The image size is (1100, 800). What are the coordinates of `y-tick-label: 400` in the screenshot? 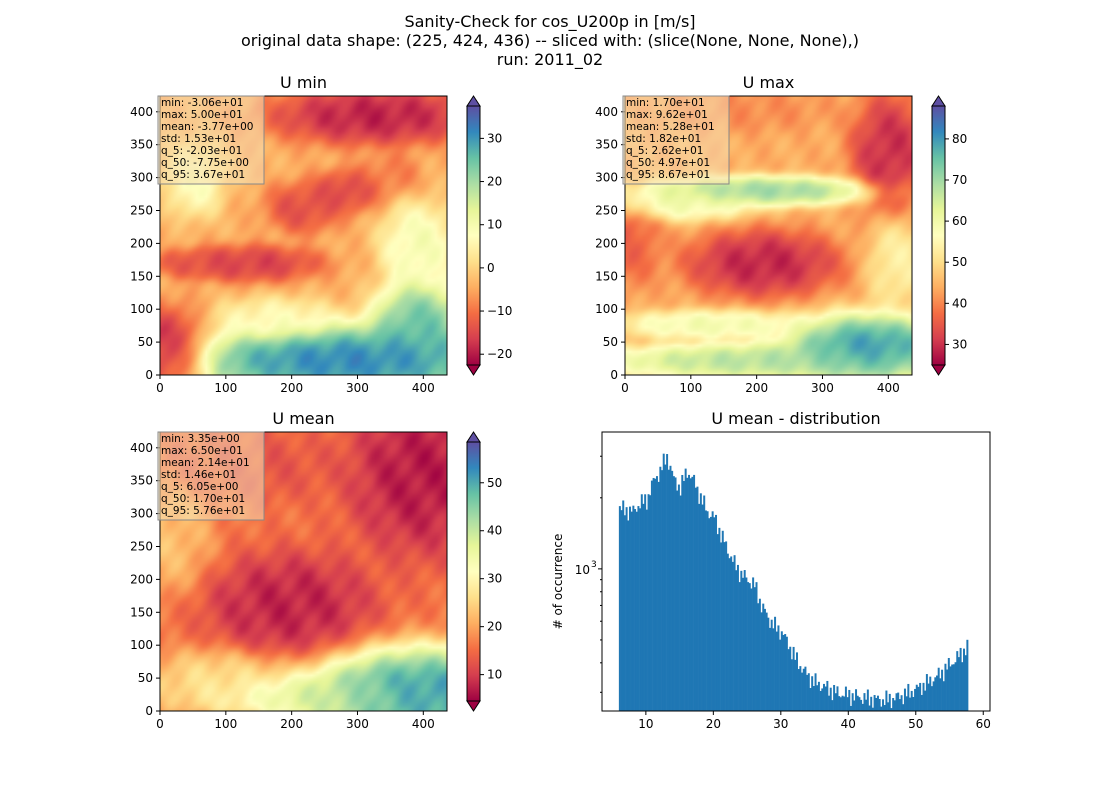 It's located at (141, 112).